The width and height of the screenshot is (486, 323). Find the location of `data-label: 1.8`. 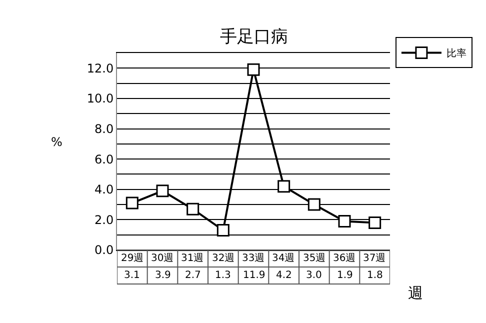

data-label: 1.8 is located at coordinates (375, 275).